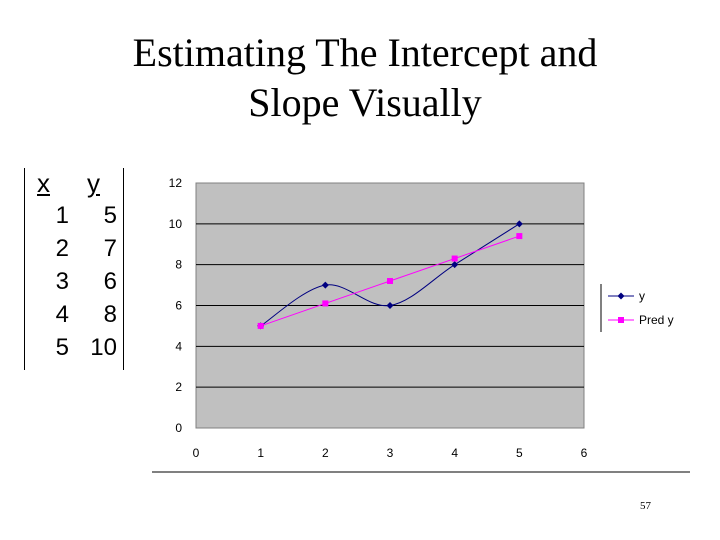 The image size is (720, 540). I want to click on table-cell-x-2: 2, so click(62, 248).